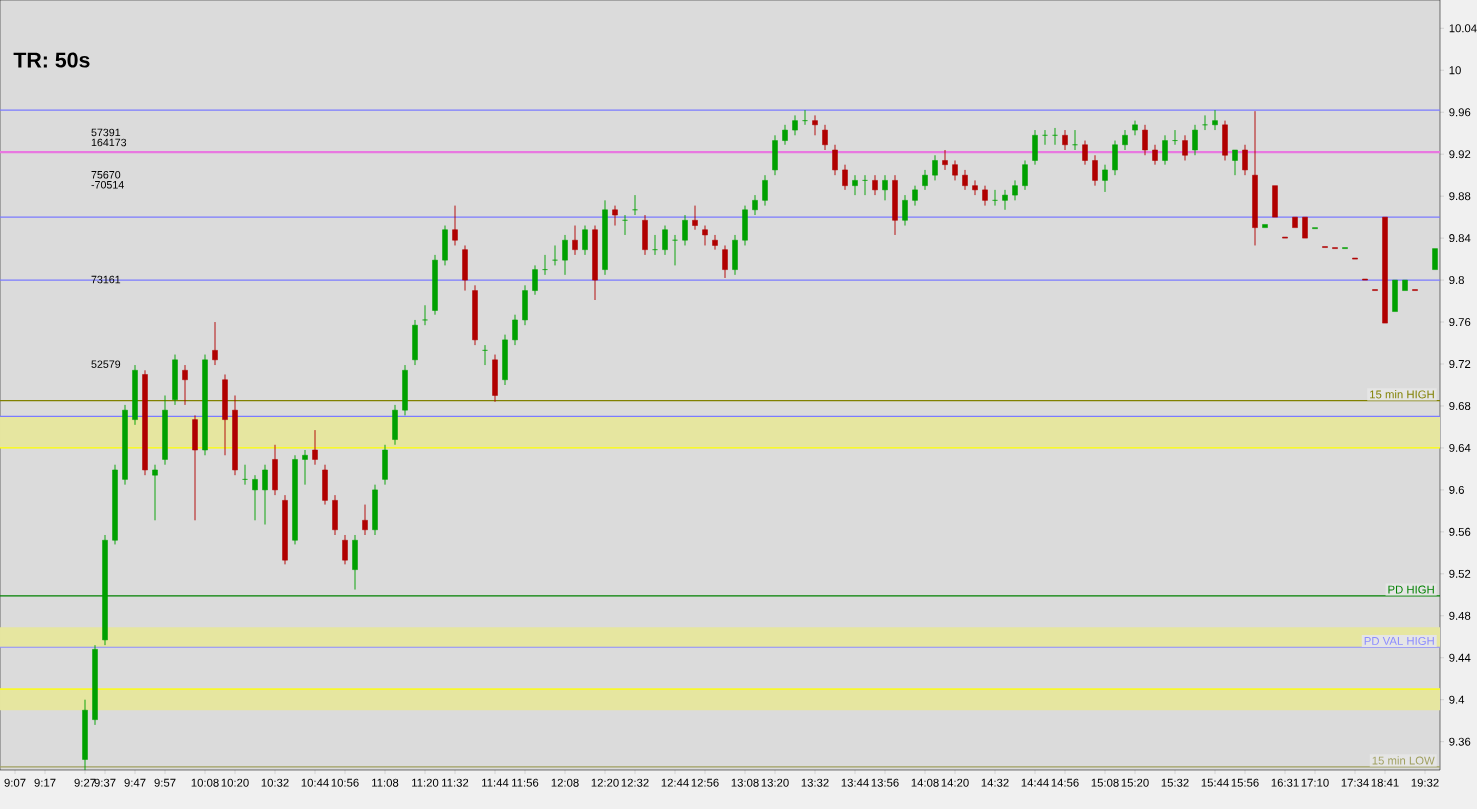 The image size is (1477, 809). I want to click on x-tick-label: 18:41, so click(1385, 782).